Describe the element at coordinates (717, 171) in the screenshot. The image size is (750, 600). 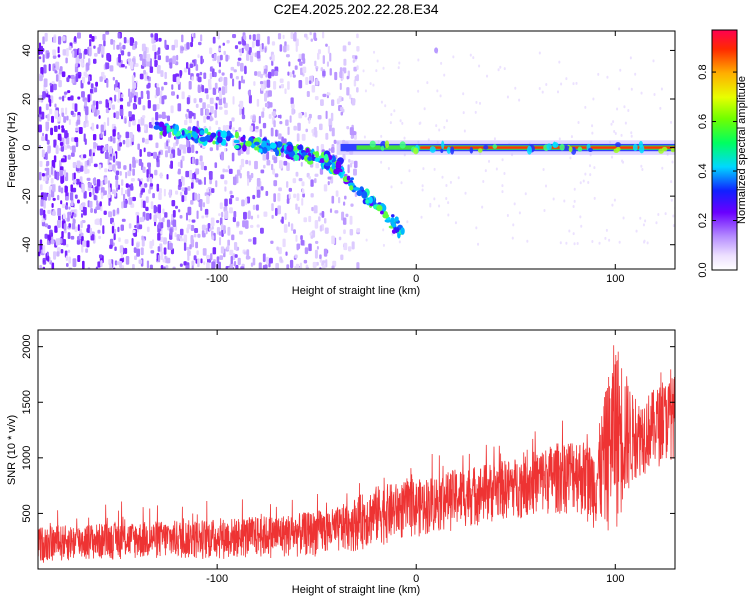
I see `colorbar-ticks: 0.0 0.2 0.4 0.6 0.8` at that location.